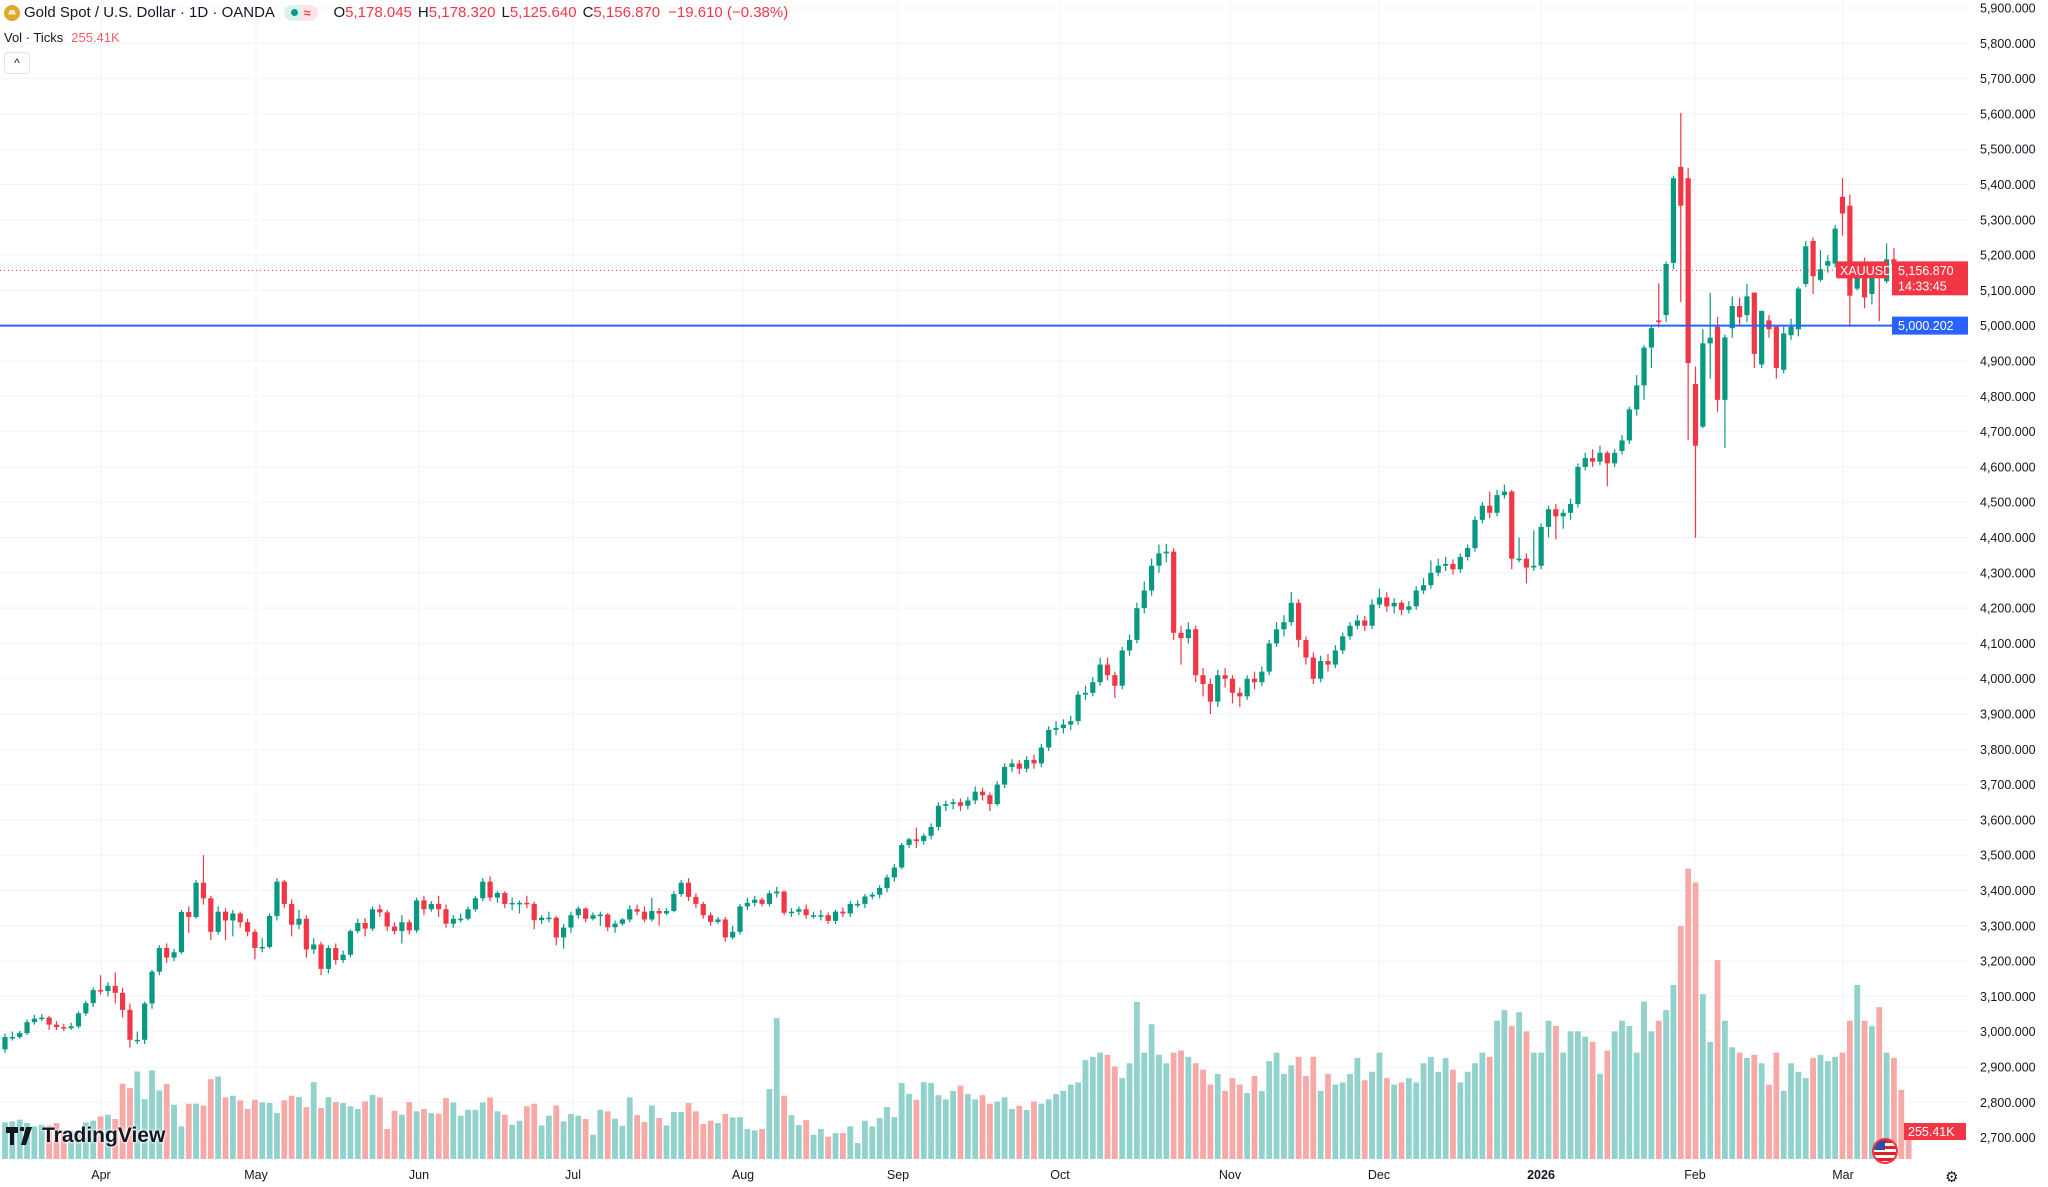  What do you see at coordinates (972, 1175) in the screenshot?
I see `time-axis: Apr May Jun Jul Aug Sep Oct Nov Dec 2026 Feb Mar` at bounding box center [972, 1175].